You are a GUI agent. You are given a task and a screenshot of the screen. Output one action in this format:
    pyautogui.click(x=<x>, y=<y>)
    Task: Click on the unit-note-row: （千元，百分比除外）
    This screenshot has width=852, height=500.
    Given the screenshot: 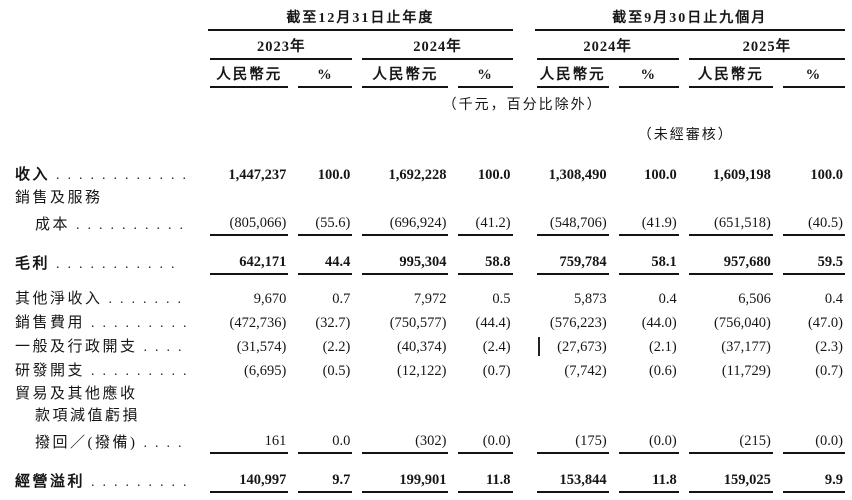 What is the action you would take?
    pyautogui.click(x=430, y=102)
    